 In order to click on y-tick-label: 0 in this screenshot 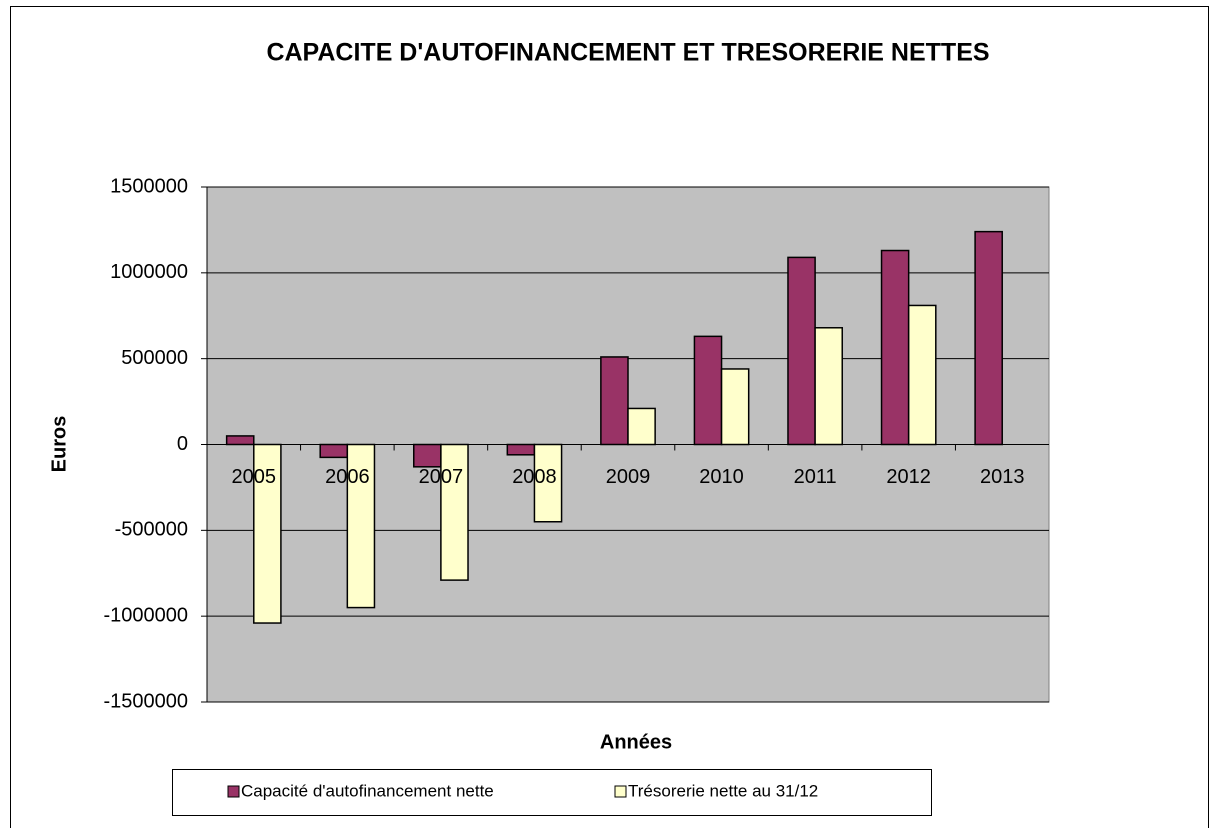, I will do `click(182, 444)`.